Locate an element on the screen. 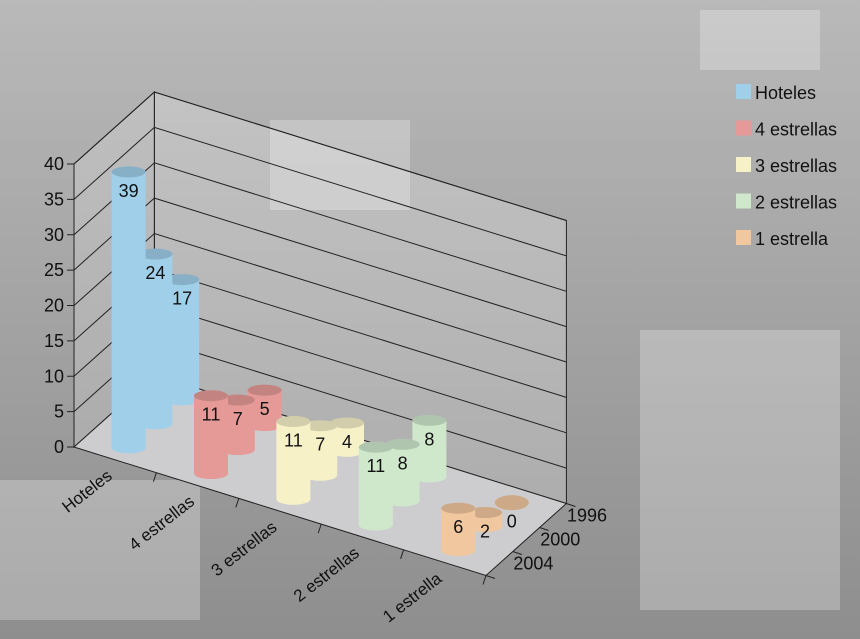  legend-label: 3 estrellas is located at coordinates (796, 166).